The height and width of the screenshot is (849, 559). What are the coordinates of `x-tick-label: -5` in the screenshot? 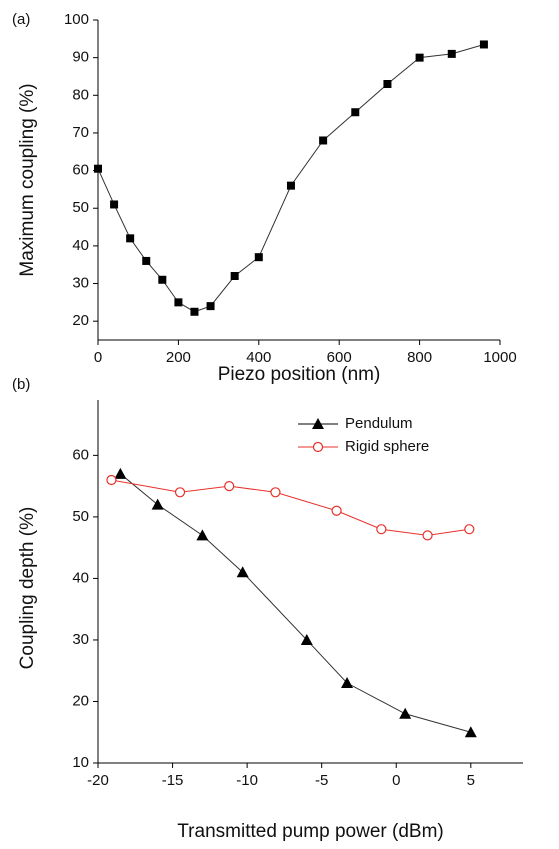 It's located at (321, 780).